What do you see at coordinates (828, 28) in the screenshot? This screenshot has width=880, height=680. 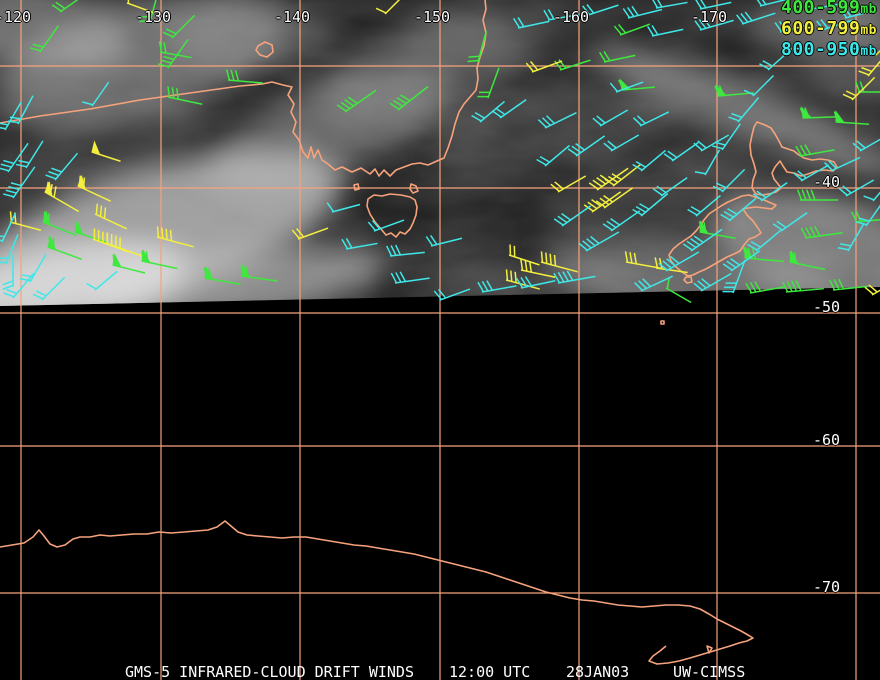 I see `legend-item-600-799mb: 600-799mb` at bounding box center [828, 28].